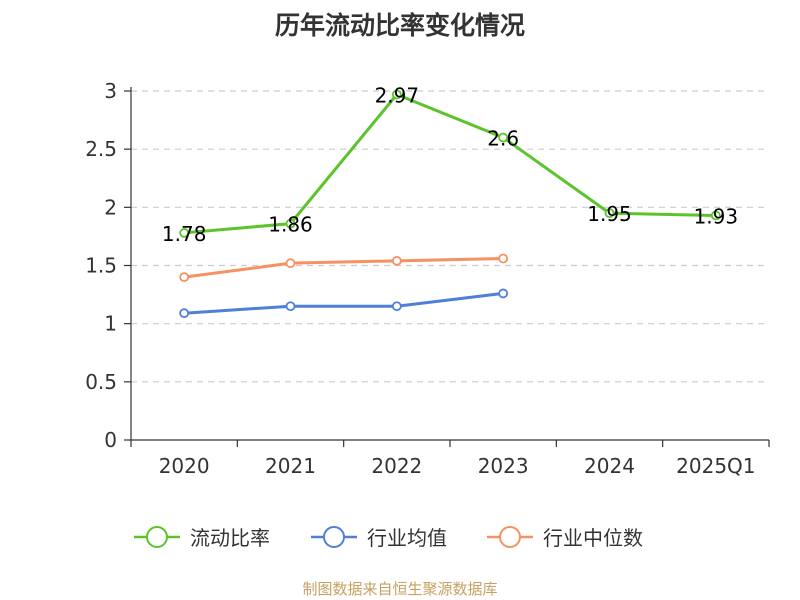 This screenshot has width=800, height=600. Describe the element at coordinates (609, 466) in the screenshot. I see `x-tick-label: 2024` at that location.